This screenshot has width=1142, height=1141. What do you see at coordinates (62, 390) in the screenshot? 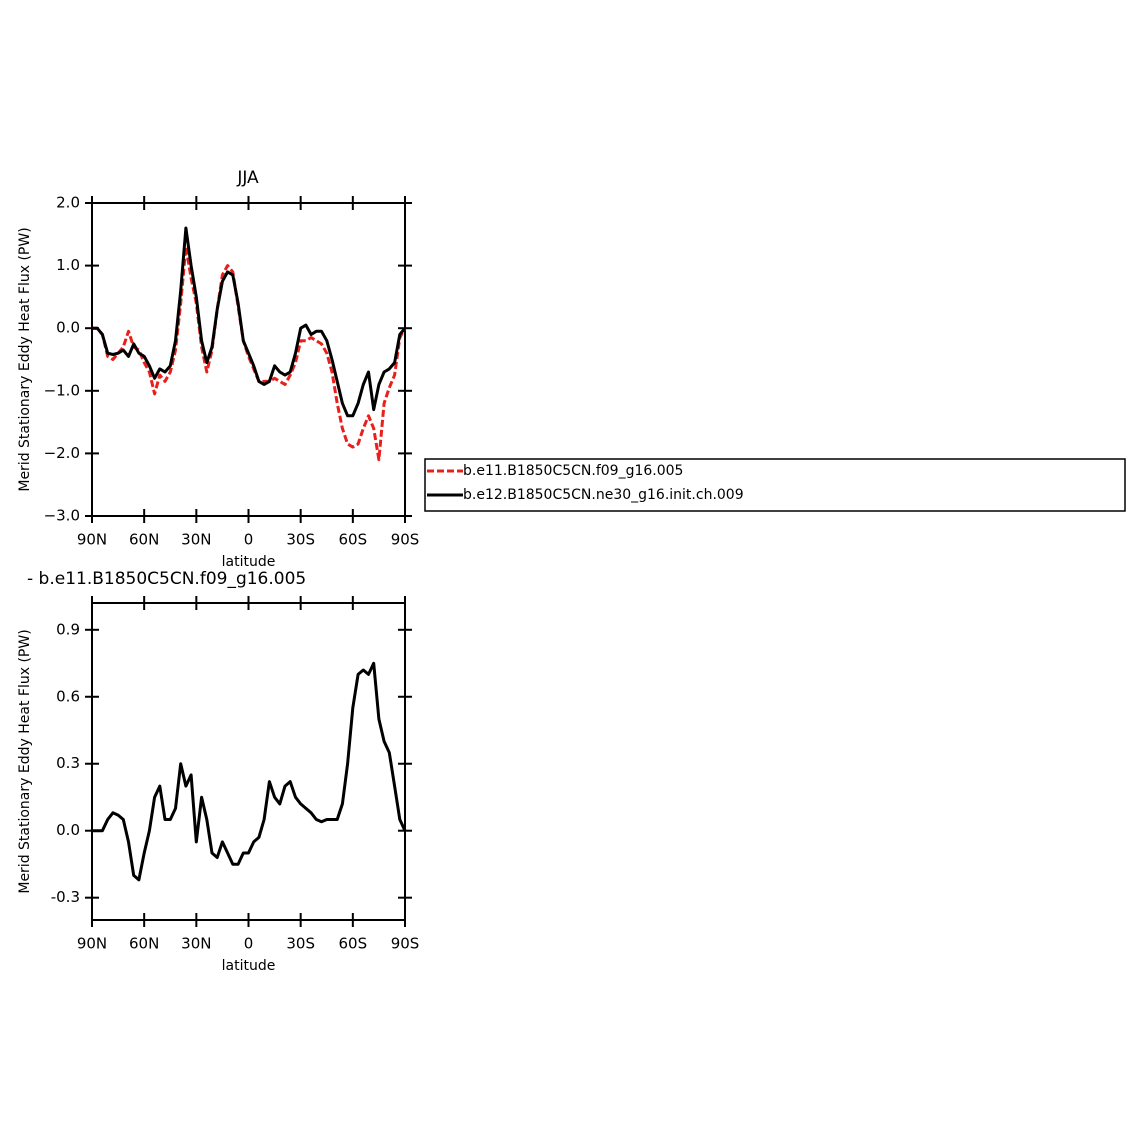
I see `y-tick-label: −1.0` at bounding box center [62, 390].